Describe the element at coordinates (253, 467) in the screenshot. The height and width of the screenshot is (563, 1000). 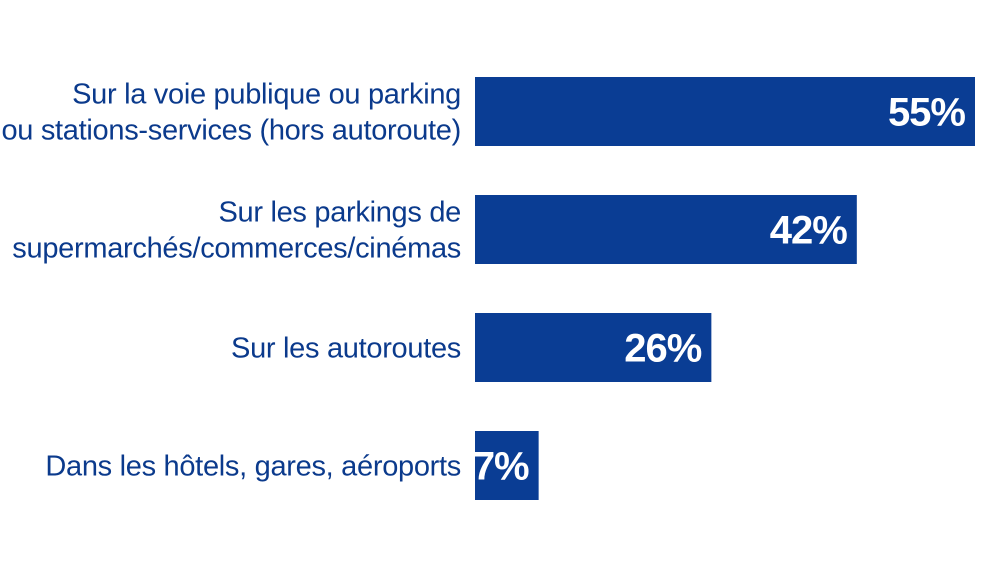
I see `category-label-3-line-0: Dans les hôtels, gares, aéroports` at that location.